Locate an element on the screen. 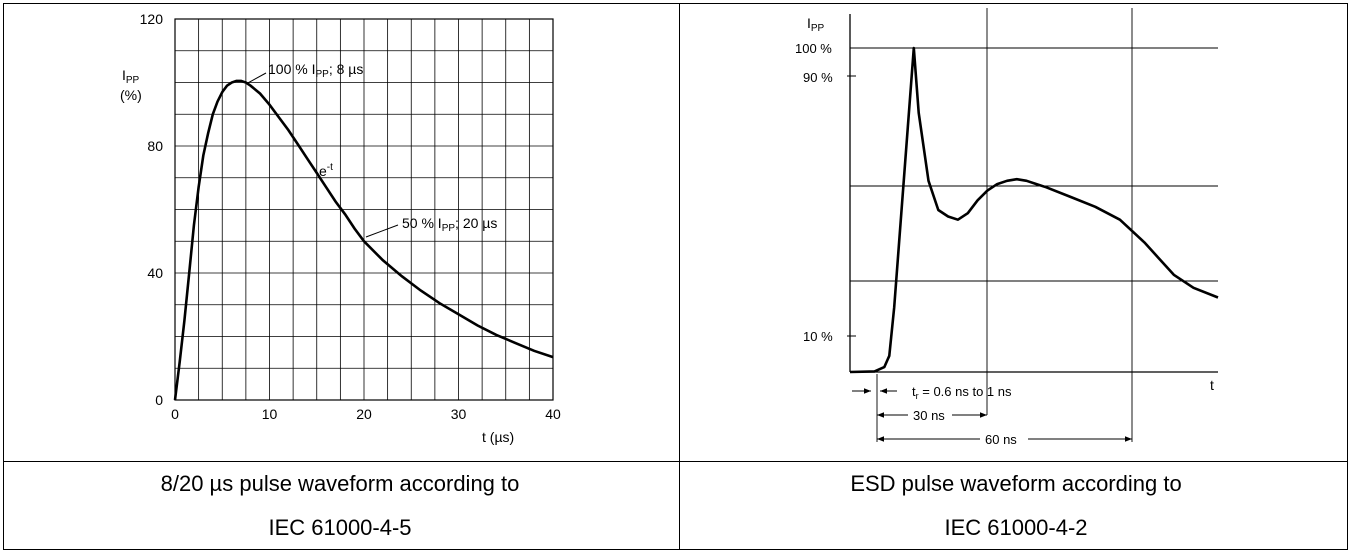 The height and width of the screenshot is (552, 1350). left-y-ticks: 0 40 80 120 is located at coordinates (152, 209).